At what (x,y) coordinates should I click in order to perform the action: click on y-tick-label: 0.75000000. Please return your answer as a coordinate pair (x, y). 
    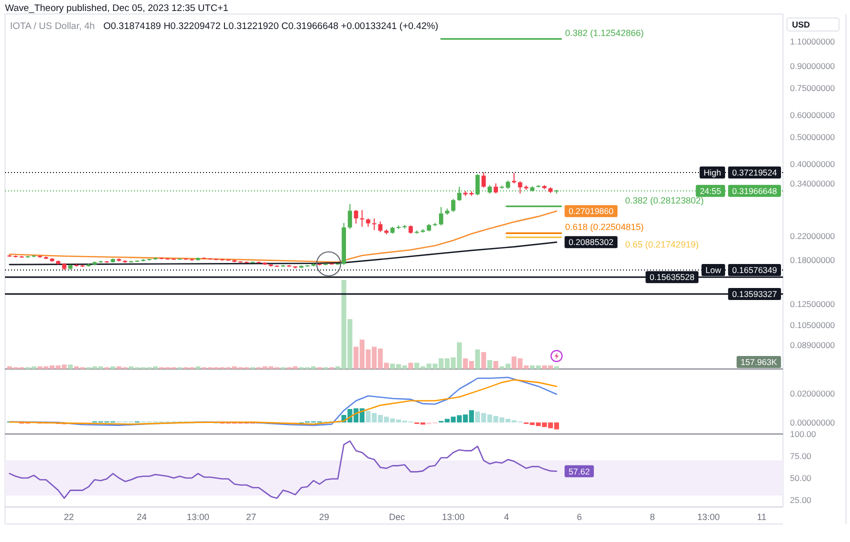
    Looking at the image, I should click on (813, 87).